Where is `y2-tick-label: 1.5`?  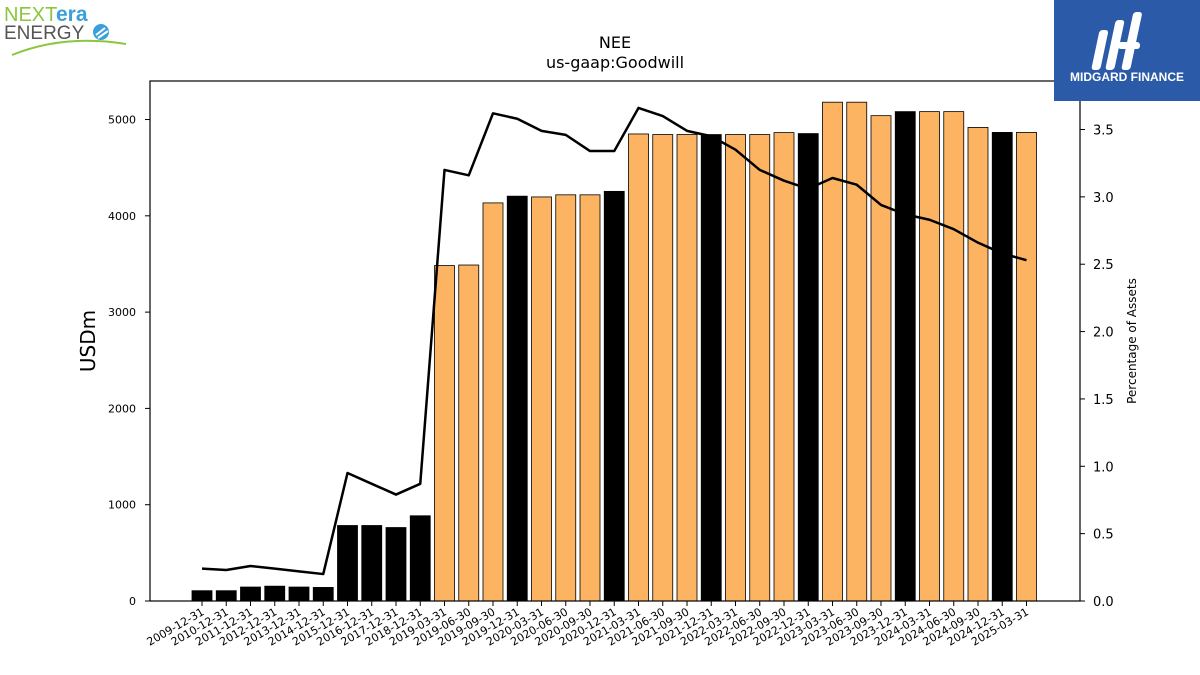 y2-tick-label: 1.5 is located at coordinates (1103, 400).